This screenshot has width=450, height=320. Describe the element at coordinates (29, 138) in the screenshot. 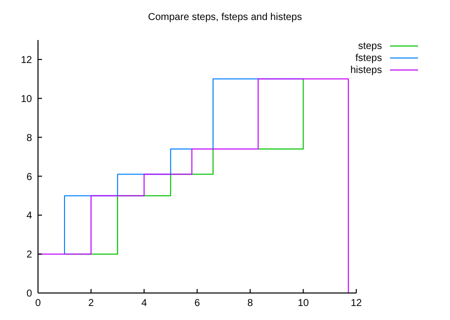

I see `y-tick-label: 8` at that location.